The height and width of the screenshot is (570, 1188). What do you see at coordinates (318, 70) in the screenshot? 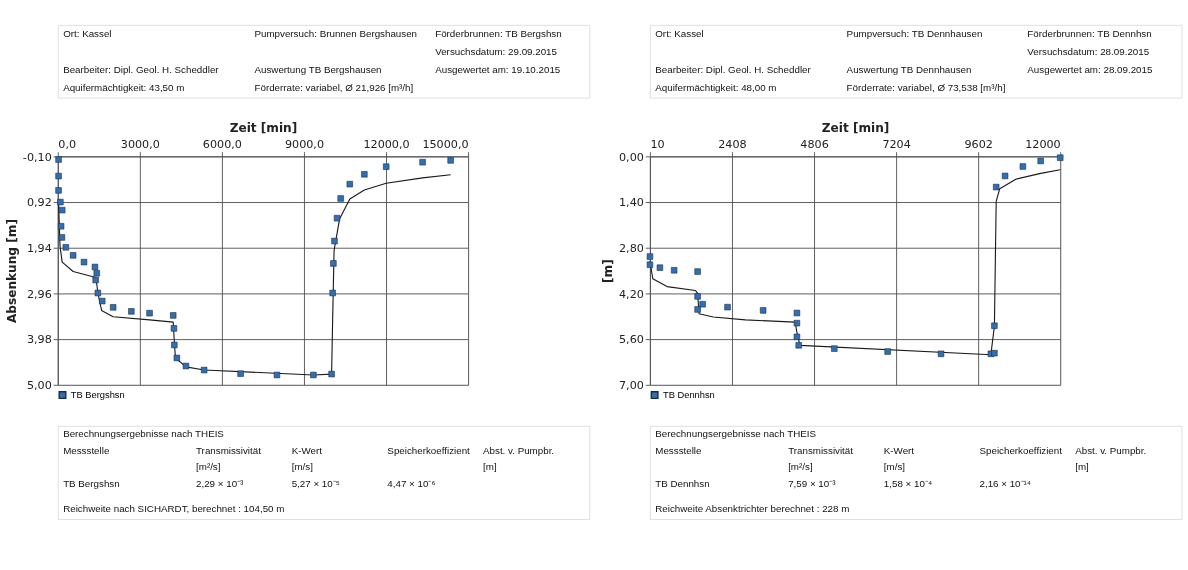
I see `text: Auswertung TB Bergshausen` at bounding box center [318, 70].